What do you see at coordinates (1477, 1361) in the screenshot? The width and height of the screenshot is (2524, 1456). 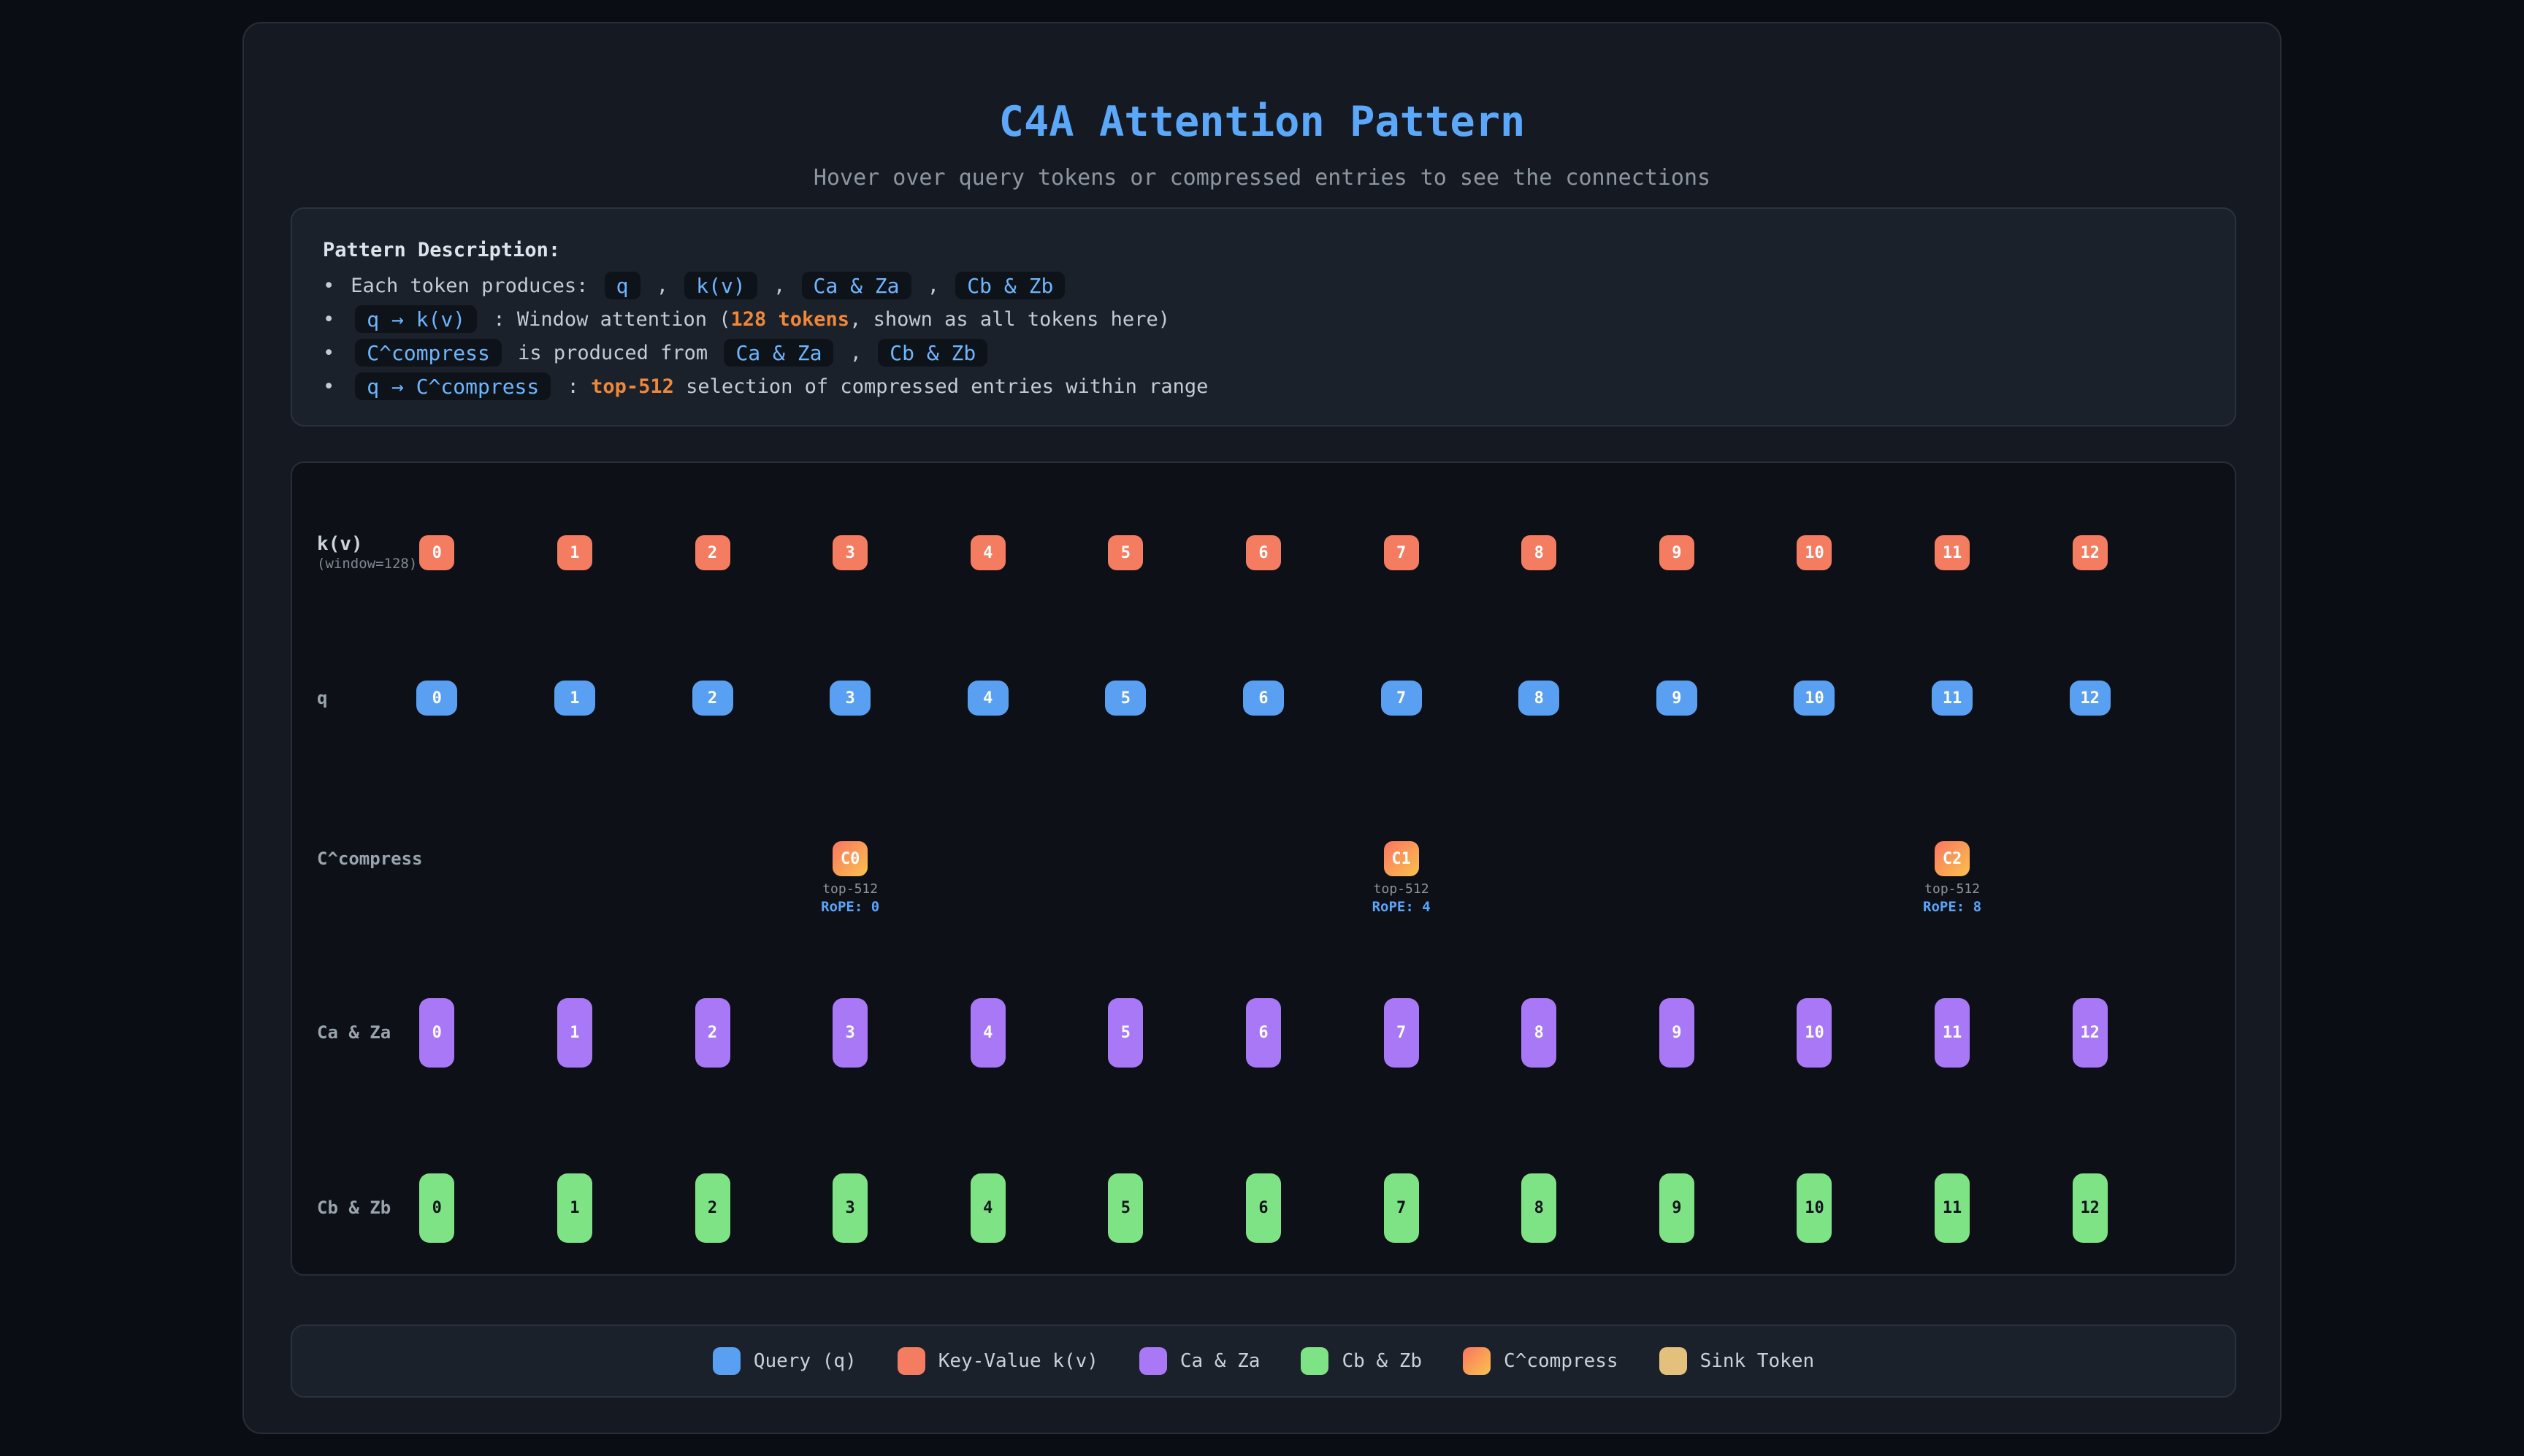 I see `compress-swatch` at bounding box center [1477, 1361].